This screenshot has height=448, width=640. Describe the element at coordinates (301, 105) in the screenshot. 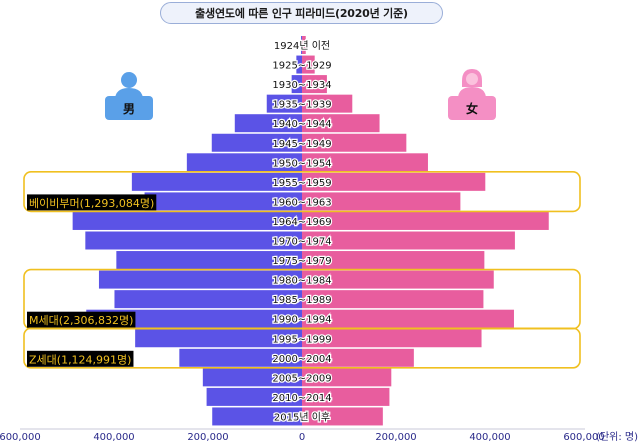

I see `category-label: 1935~1939` at that location.